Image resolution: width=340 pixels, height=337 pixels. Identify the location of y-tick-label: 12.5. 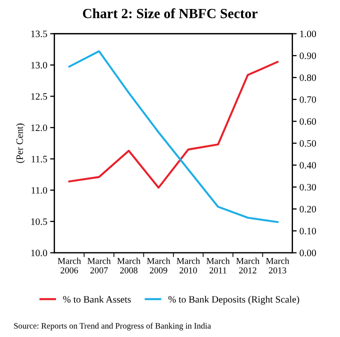
(39, 96).